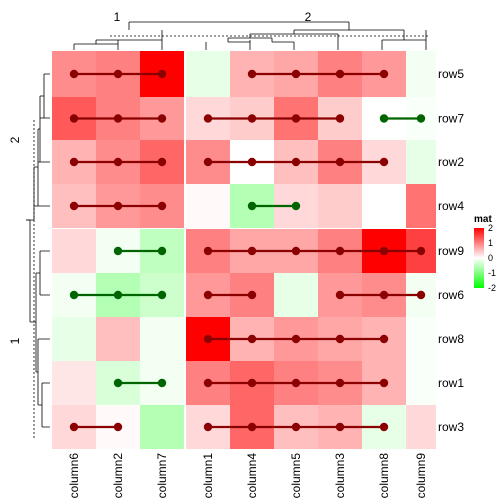 The image size is (504, 504). What do you see at coordinates (421, 383) in the screenshot?
I see `heatmap-cell-row1-column9` at bounding box center [421, 383].